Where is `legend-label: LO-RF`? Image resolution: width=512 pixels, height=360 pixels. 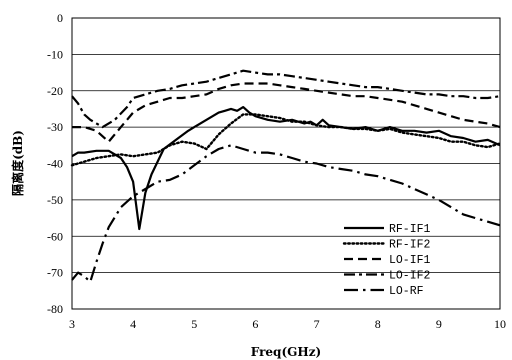 legend-label: LO-RF is located at coordinates (406, 291).